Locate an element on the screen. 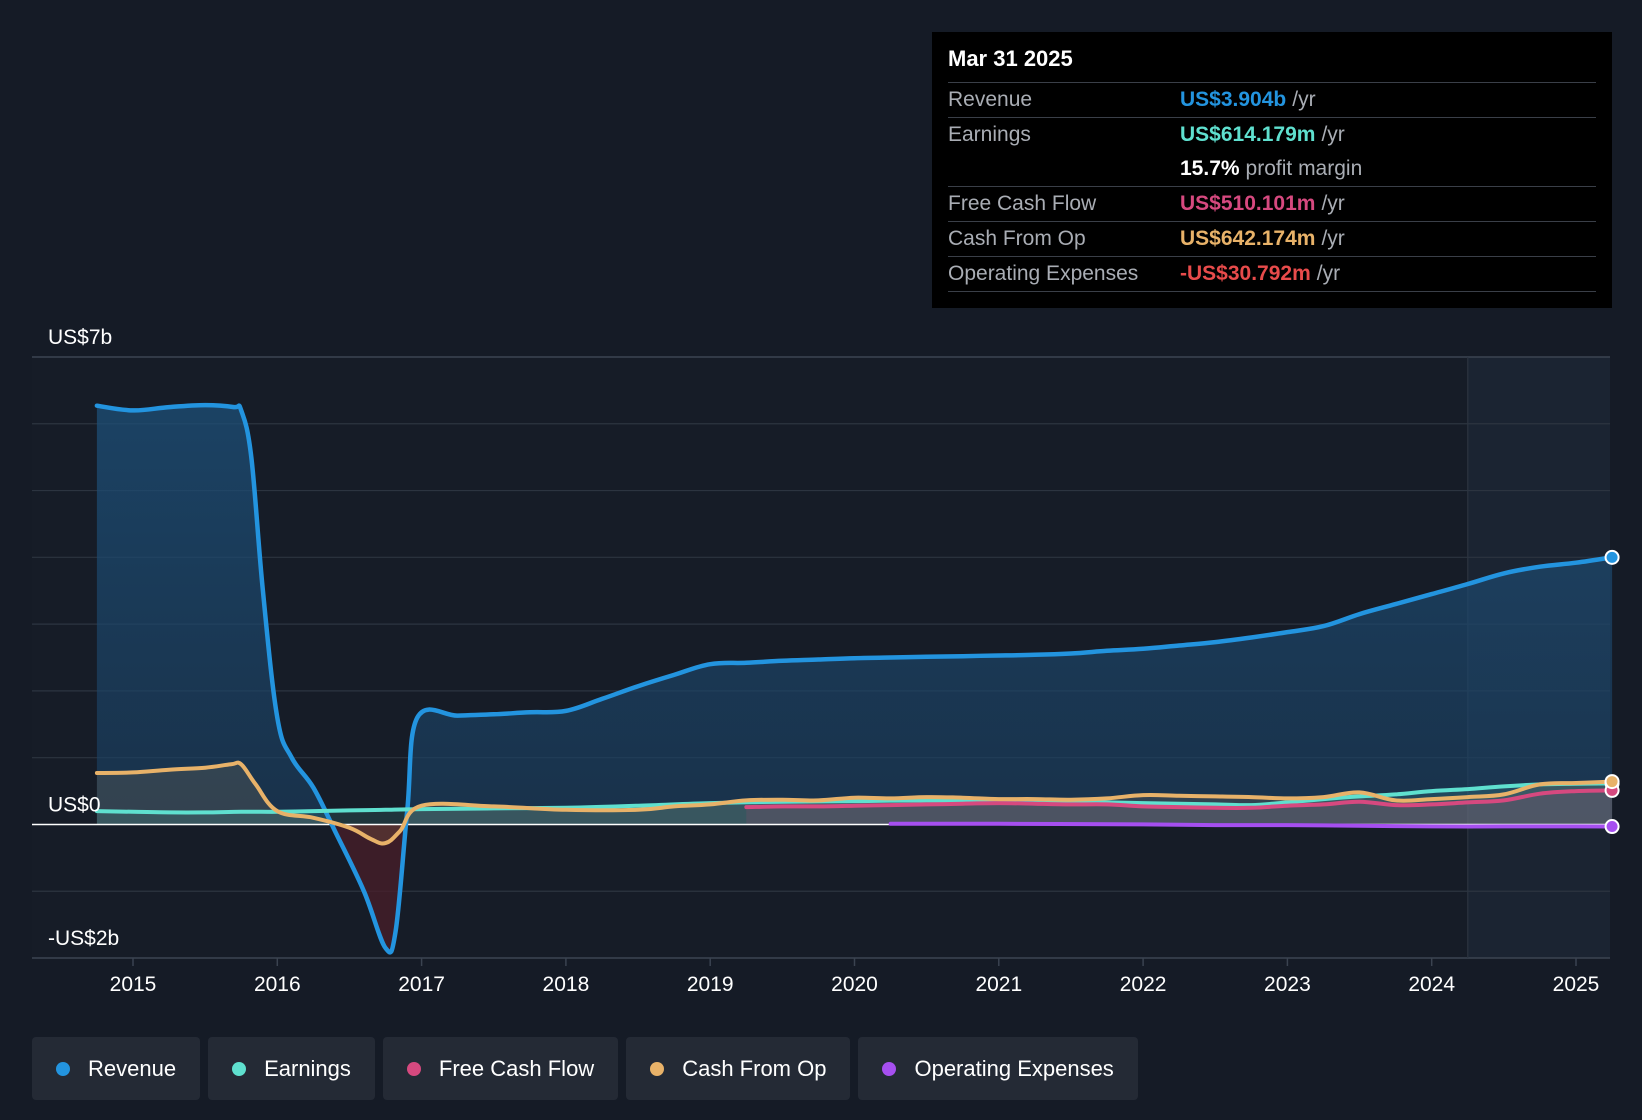 This screenshot has height=1120, width=1642. tooltip-value: US$642.174m is located at coordinates (1248, 238).